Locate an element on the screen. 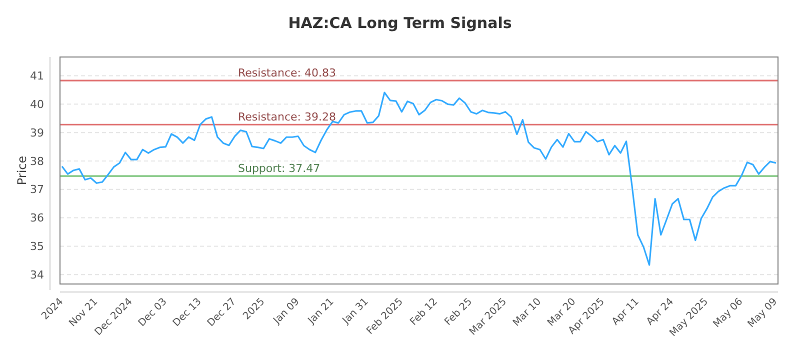 The image size is (800, 350). y-tick-label: 34 is located at coordinates (37, 275).